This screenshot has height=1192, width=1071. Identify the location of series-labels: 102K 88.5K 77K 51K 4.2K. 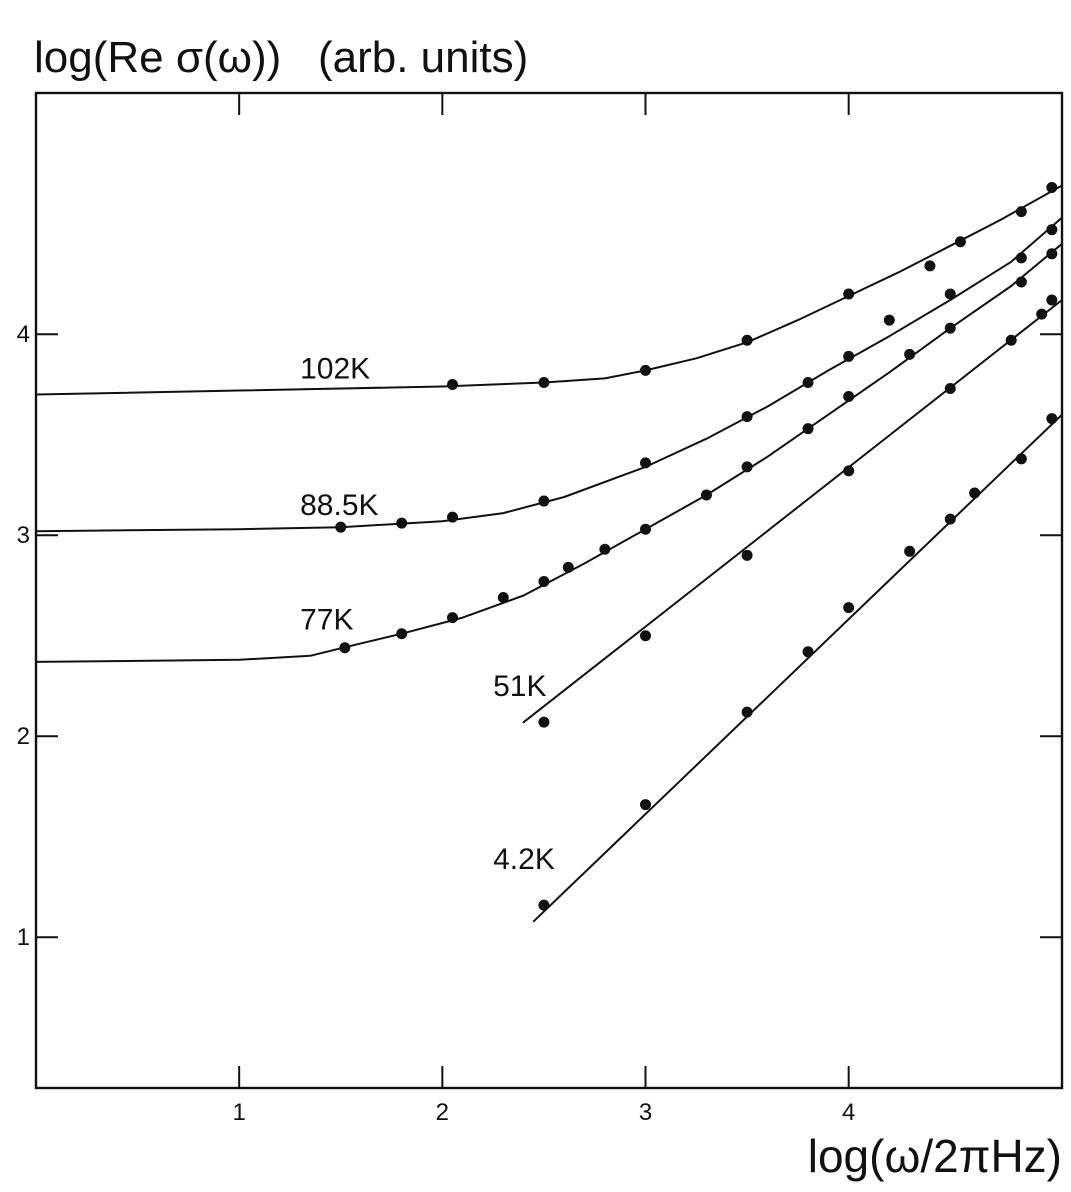
(427, 613).